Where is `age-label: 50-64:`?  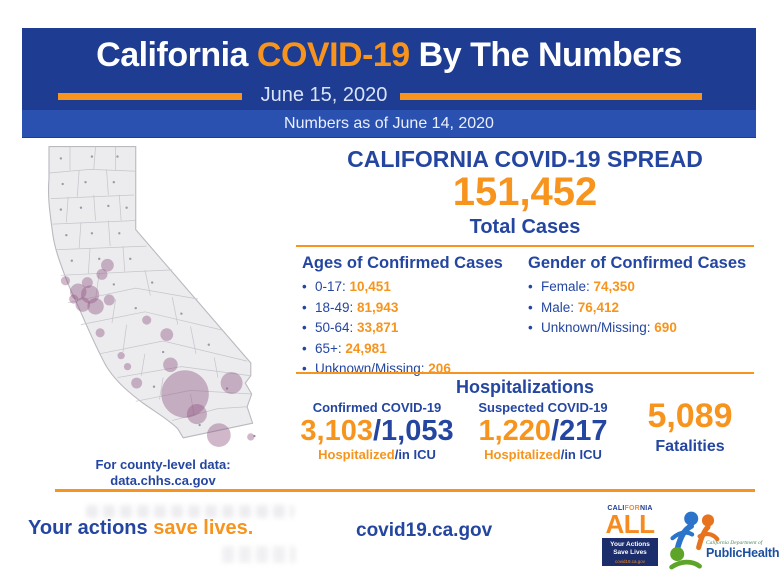 age-label: 50-64: is located at coordinates (336, 327).